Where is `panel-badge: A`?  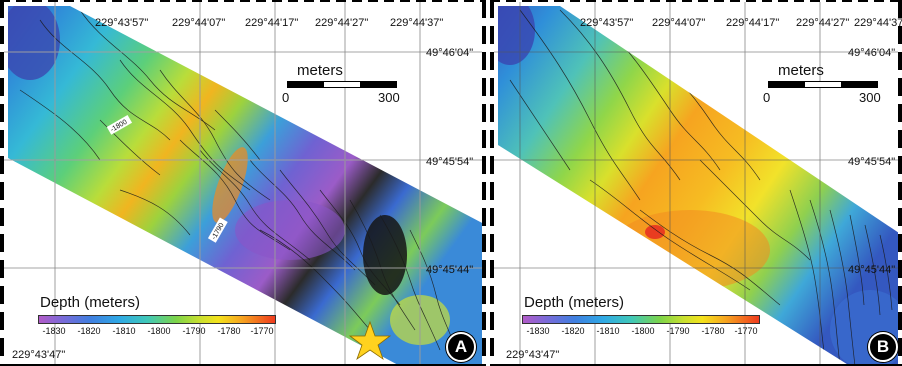 panel-badge: A is located at coordinates (461, 347).